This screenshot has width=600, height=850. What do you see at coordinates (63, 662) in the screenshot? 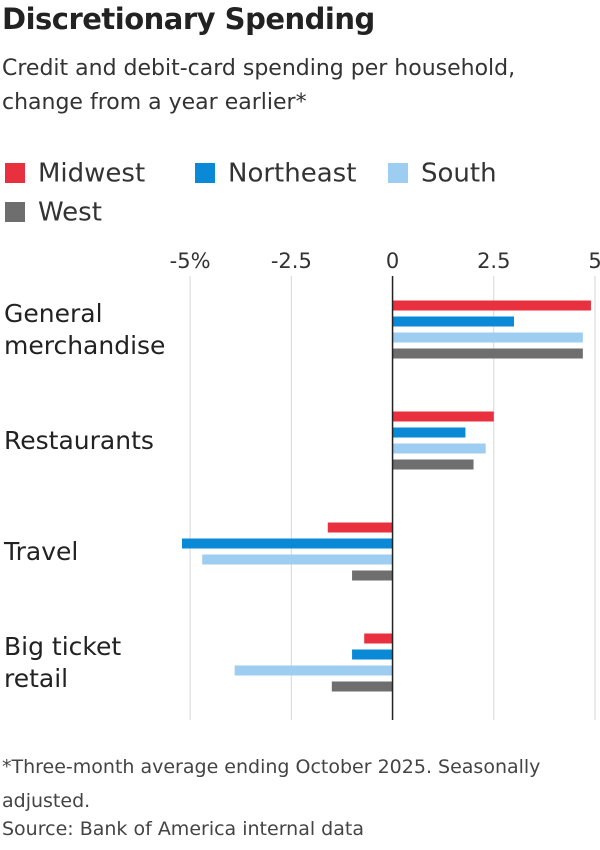
I see `category-label: Big ticket retail` at bounding box center [63, 662].